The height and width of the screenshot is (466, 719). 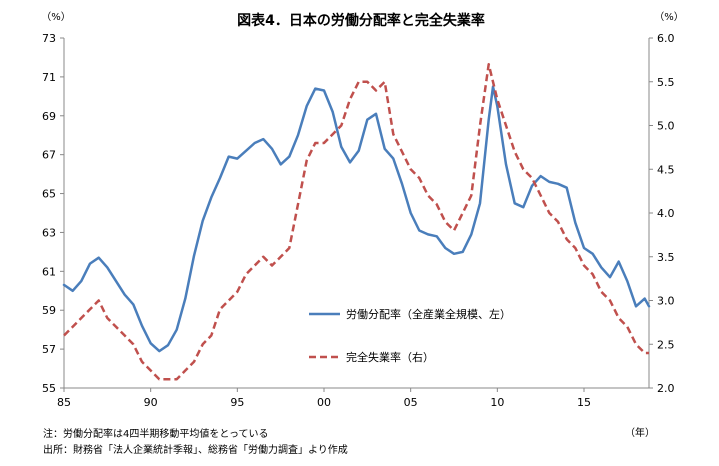 What do you see at coordinates (49, 310) in the screenshot?
I see `left-axis-tick-label: 59` at bounding box center [49, 310].